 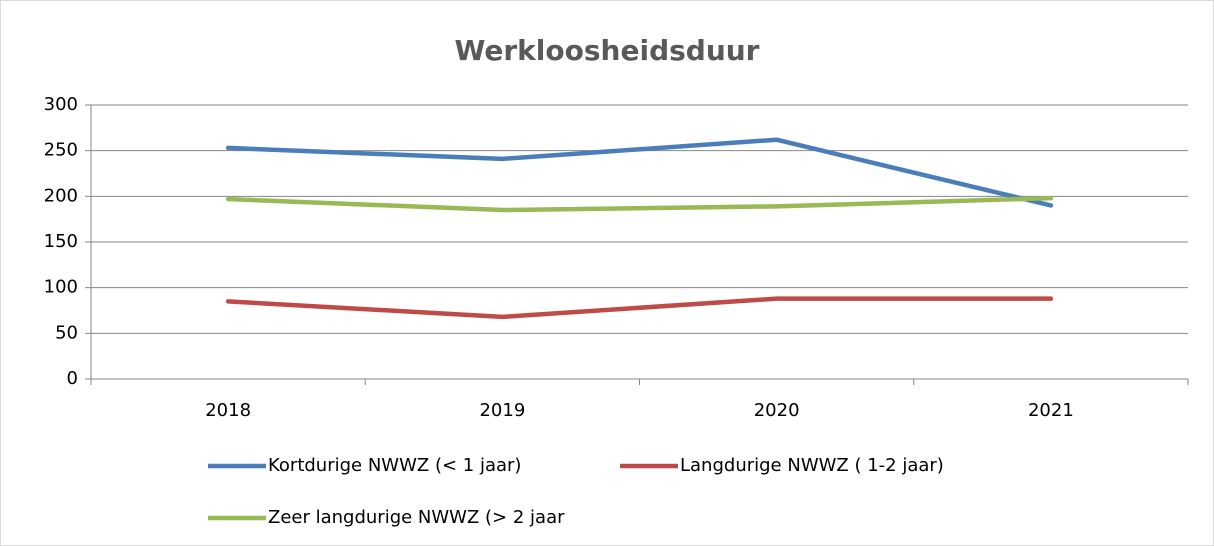 I want to click on y-tick-label: 250, so click(x=61, y=150).